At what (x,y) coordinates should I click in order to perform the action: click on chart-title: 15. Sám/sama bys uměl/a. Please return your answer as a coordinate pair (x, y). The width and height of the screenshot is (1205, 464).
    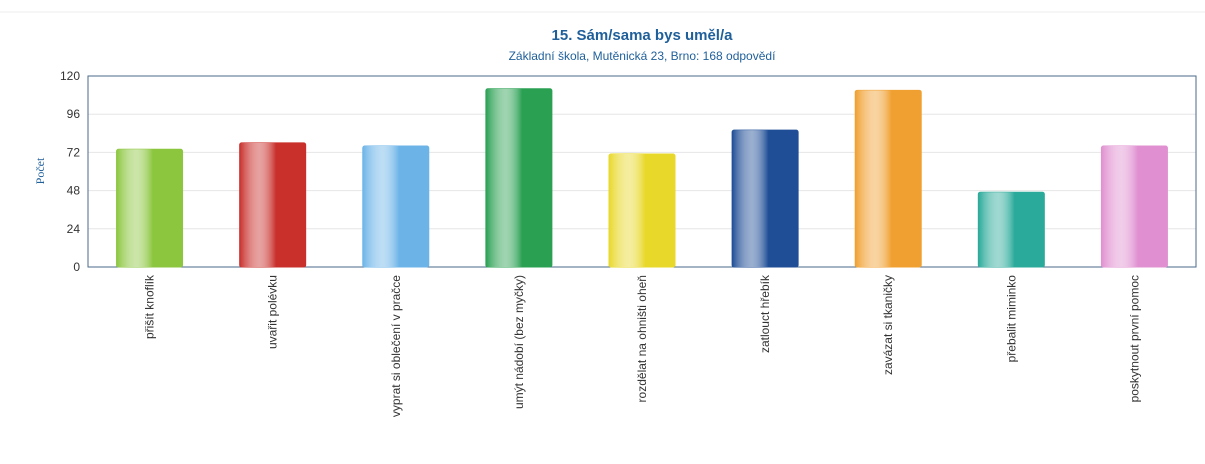
    Looking at the image, I should click on (643, 35).